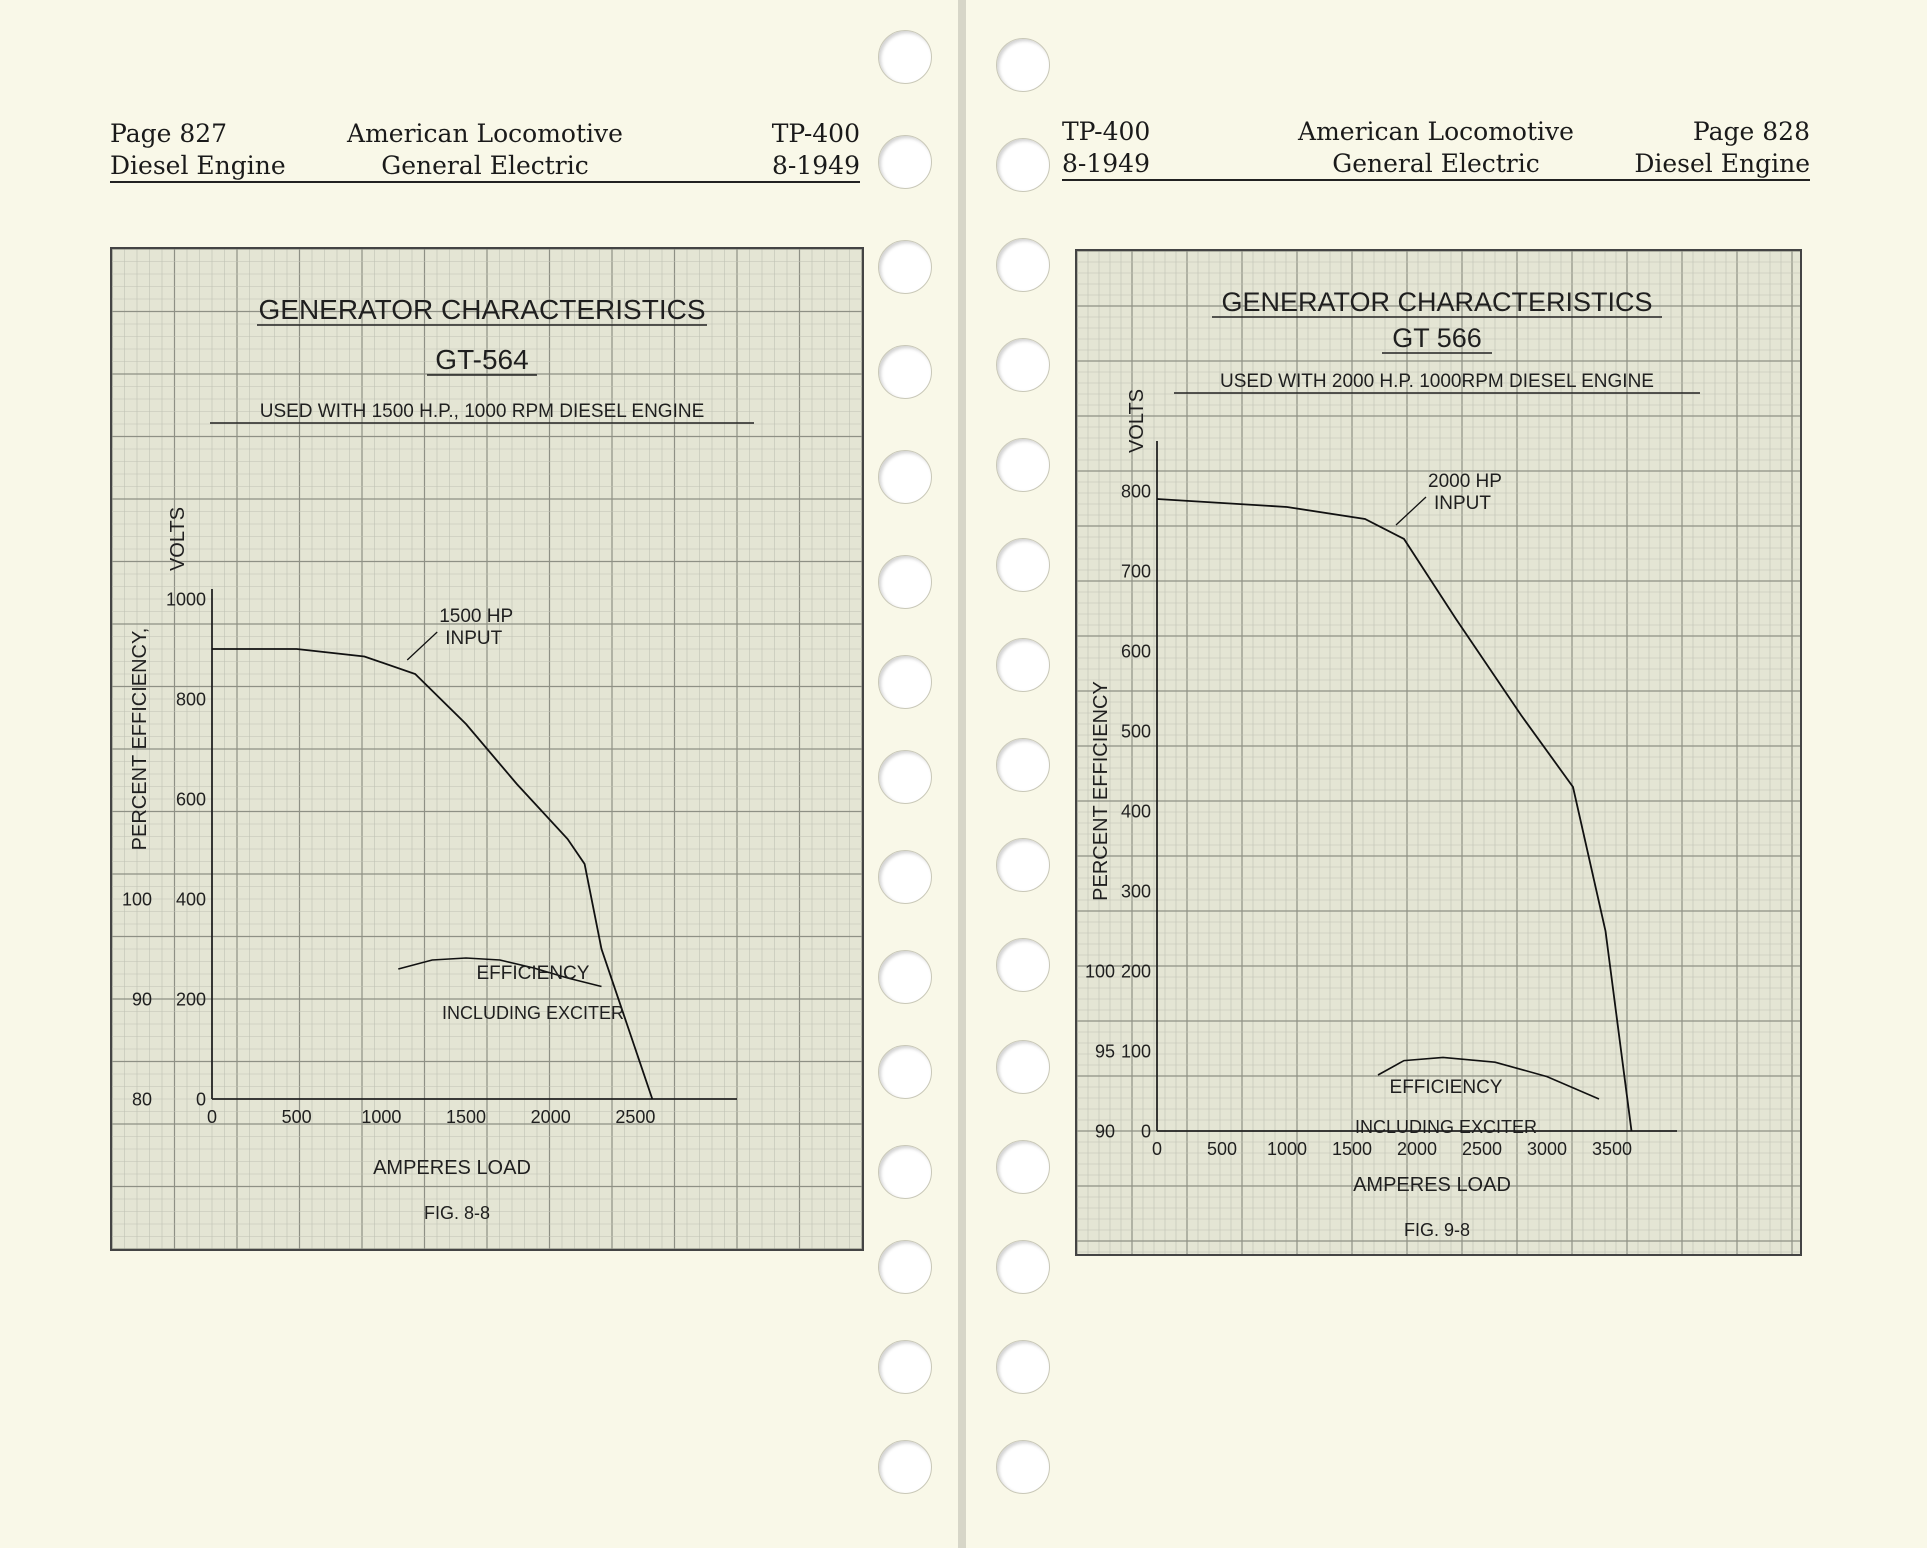 This screenshot has height=1548, width=1927. I want to click on y-tick-label: 600, so click(1136, 651).